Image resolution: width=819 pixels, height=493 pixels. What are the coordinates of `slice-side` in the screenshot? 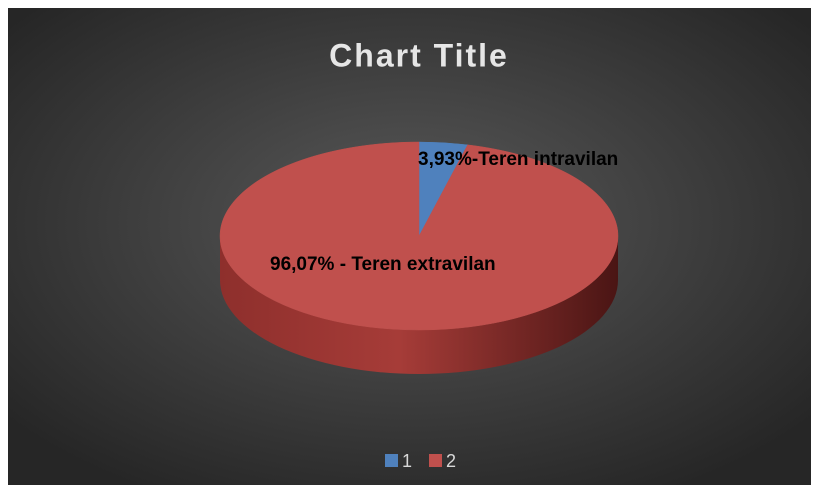 It's located at (419, 305).